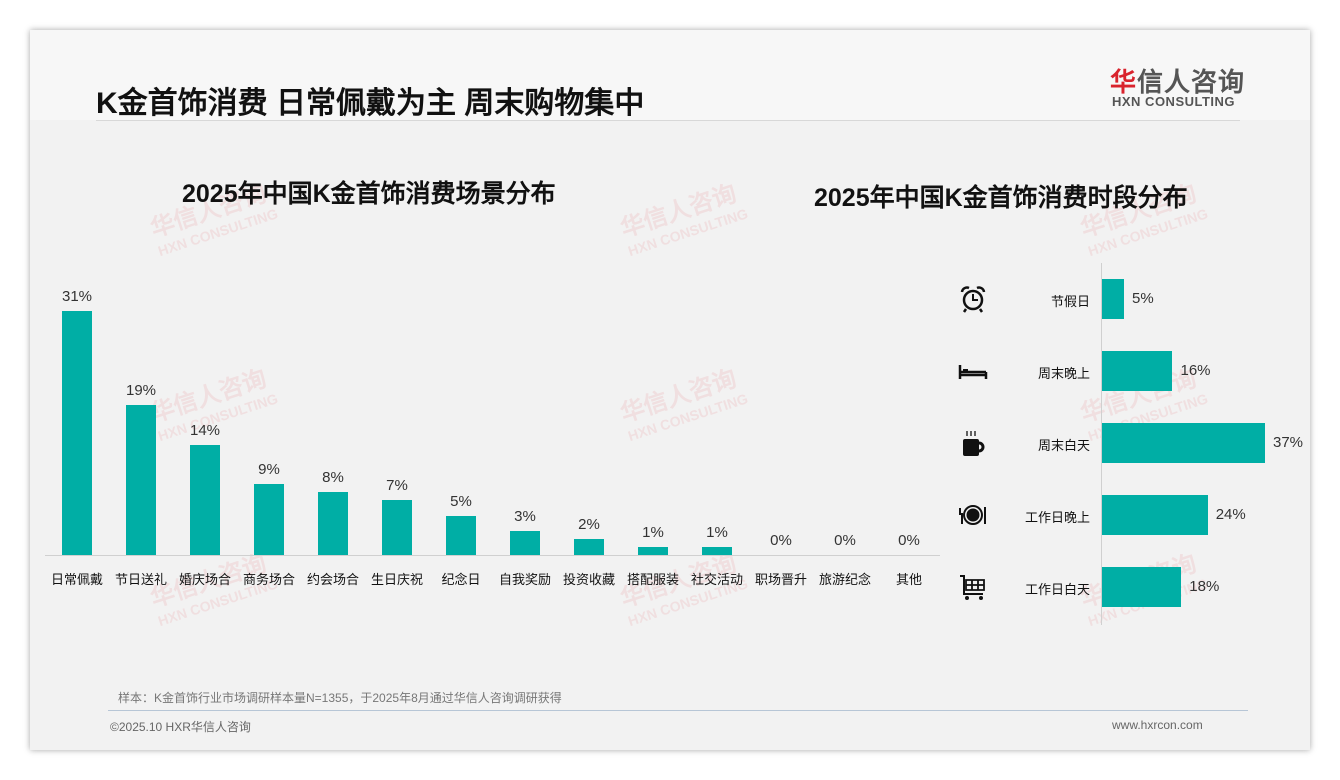 The height and width of the screenshot is (780, 1340). What do you see at coordinates (492, 555) in the screenshot?
I see `x-axis` at bounding box center [492, 555].